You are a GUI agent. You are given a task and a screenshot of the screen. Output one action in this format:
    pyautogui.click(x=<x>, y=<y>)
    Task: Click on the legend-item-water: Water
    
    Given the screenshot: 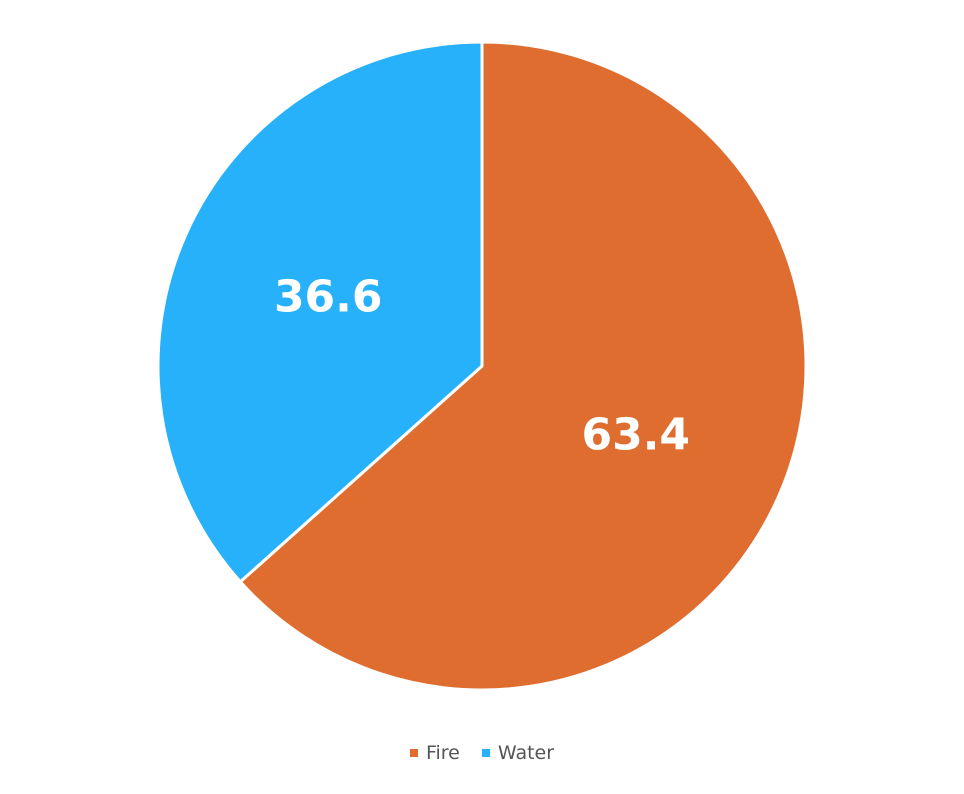 What is the action you would take?
    pyautogui.click(x=518, y=753)
    